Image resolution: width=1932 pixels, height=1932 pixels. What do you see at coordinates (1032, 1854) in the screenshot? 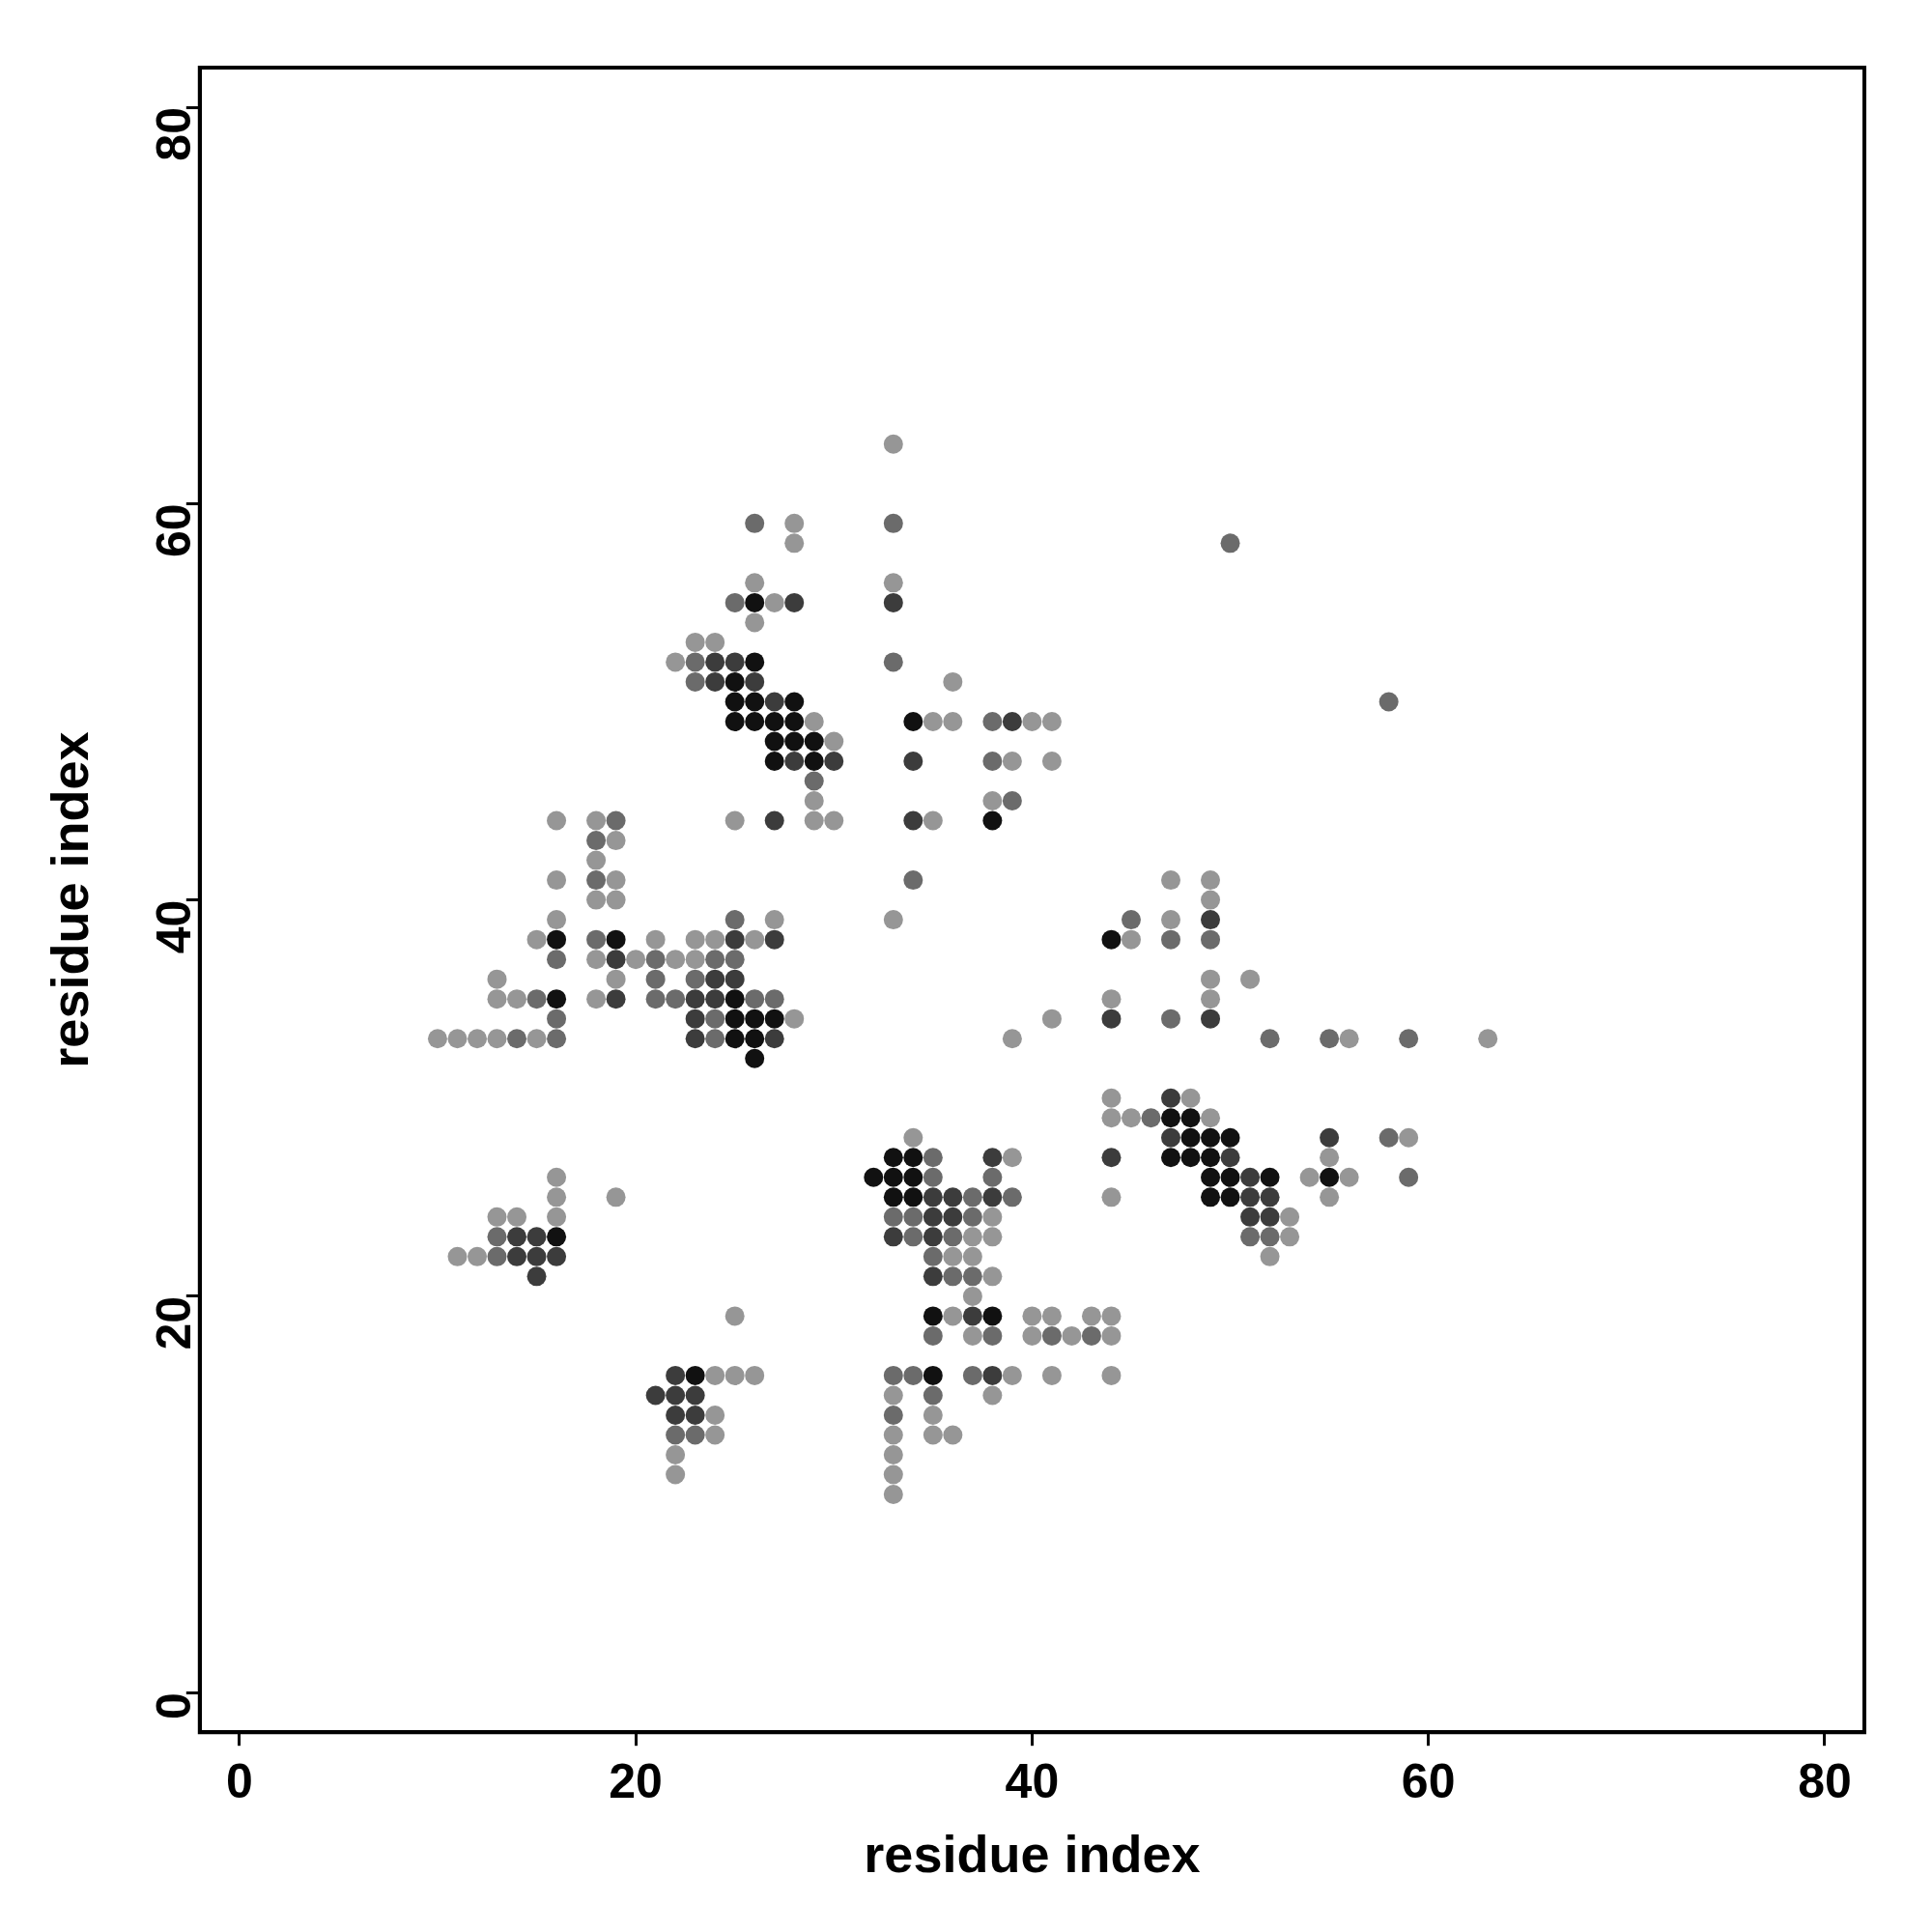
I see `x-axis-title: residue index` at bounding box center [1032, 1854].